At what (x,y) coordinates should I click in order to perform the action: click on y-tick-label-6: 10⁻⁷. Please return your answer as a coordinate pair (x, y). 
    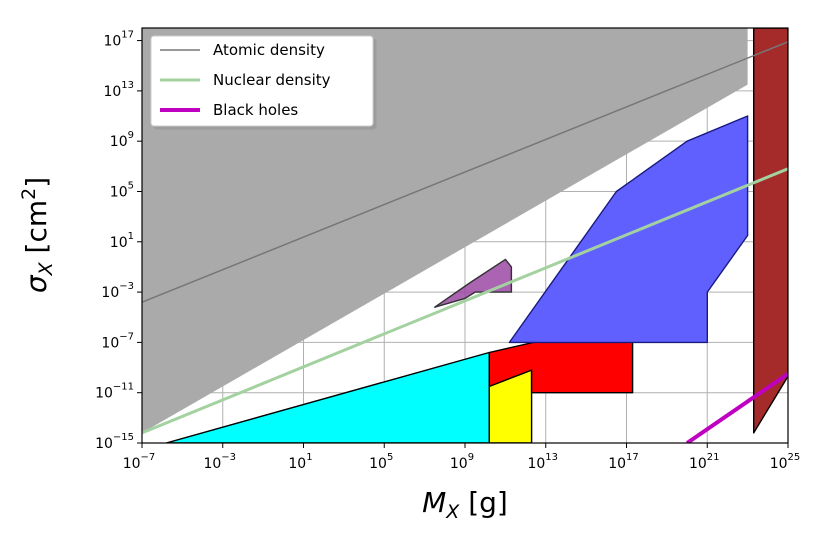
    Looking at the image, I should click on (117, 341).